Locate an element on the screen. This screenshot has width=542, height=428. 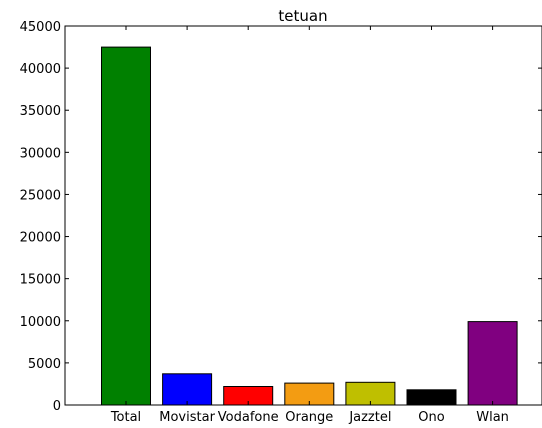
x-tick-label: Jazztel is located at coordinates (369, 417).